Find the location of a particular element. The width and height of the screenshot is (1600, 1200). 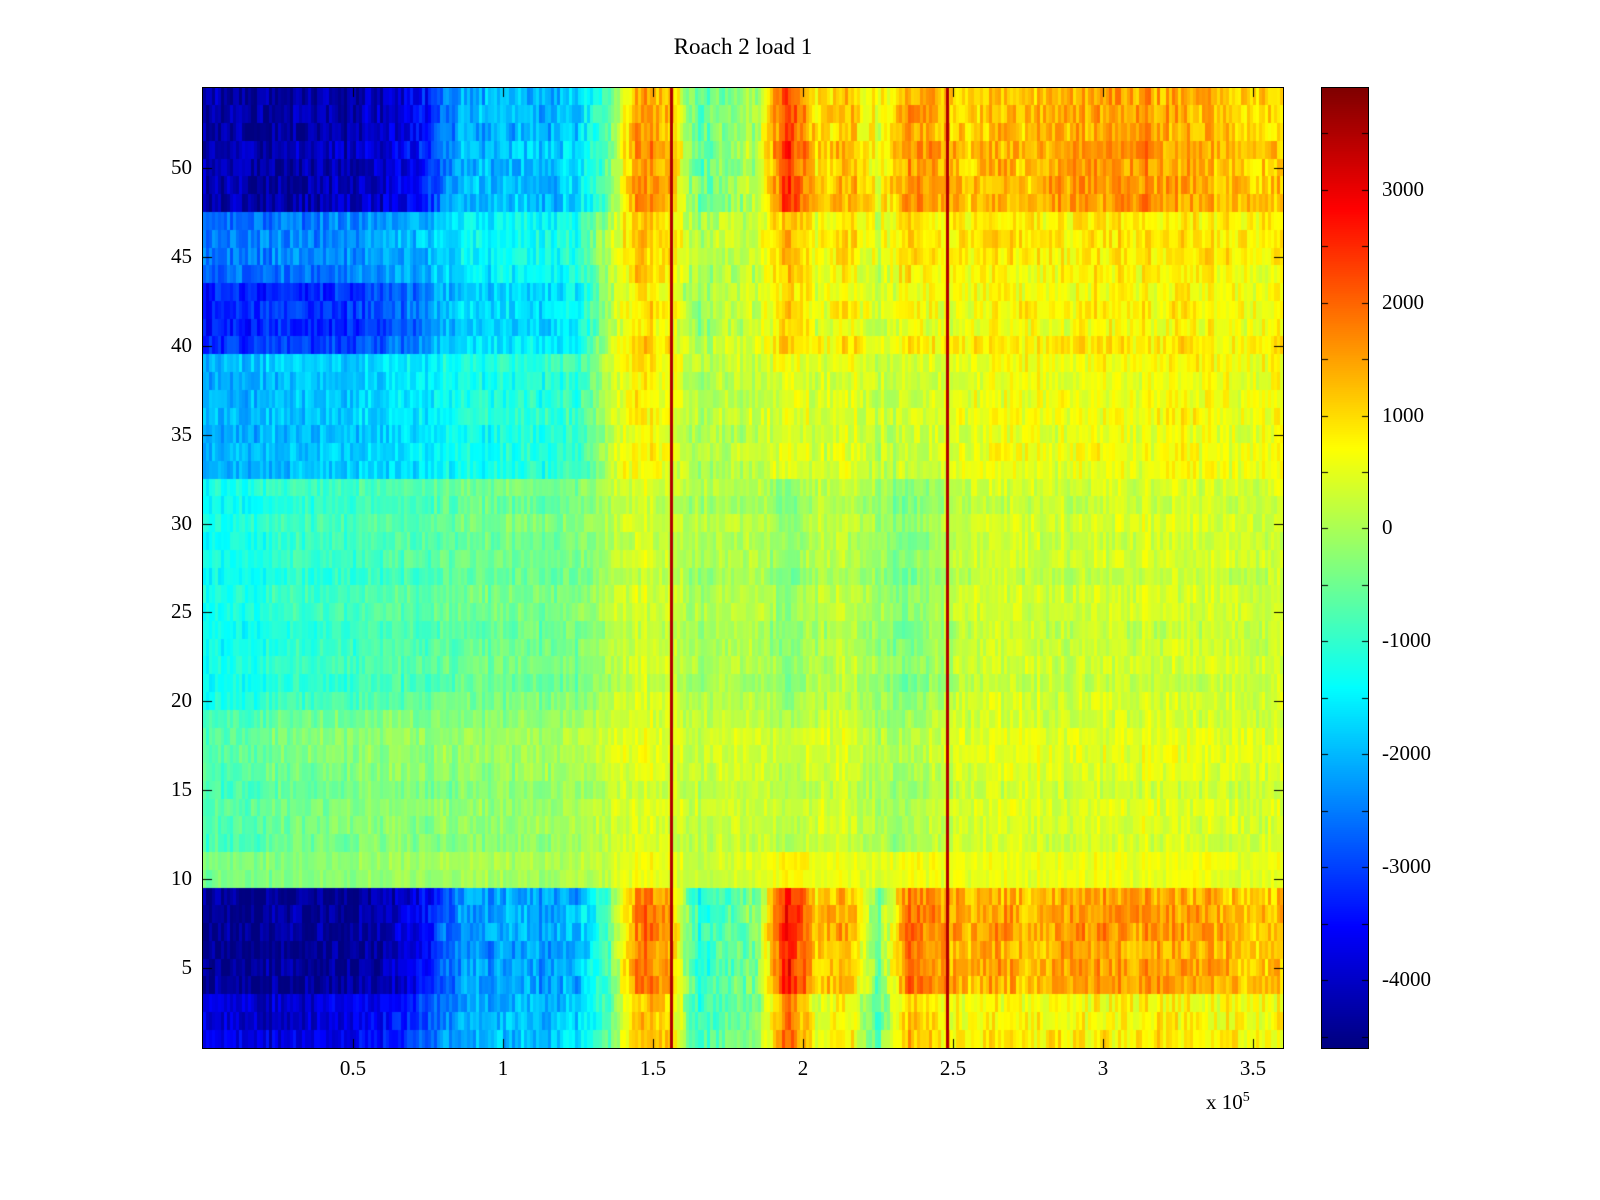

y-tick-label: 30 is located at coordinates (181, 522).